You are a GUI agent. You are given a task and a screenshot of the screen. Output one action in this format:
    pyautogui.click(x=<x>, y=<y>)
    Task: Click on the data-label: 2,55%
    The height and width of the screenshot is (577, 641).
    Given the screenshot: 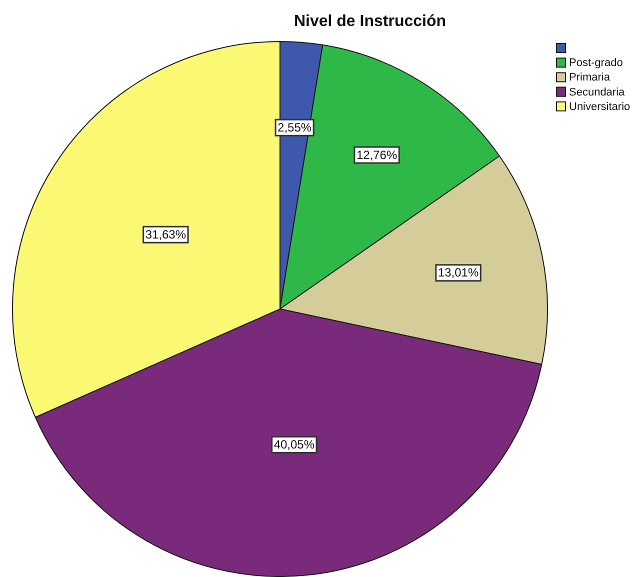 What is the action you would take?
    pyautogui.click(x=295, y=127)
    